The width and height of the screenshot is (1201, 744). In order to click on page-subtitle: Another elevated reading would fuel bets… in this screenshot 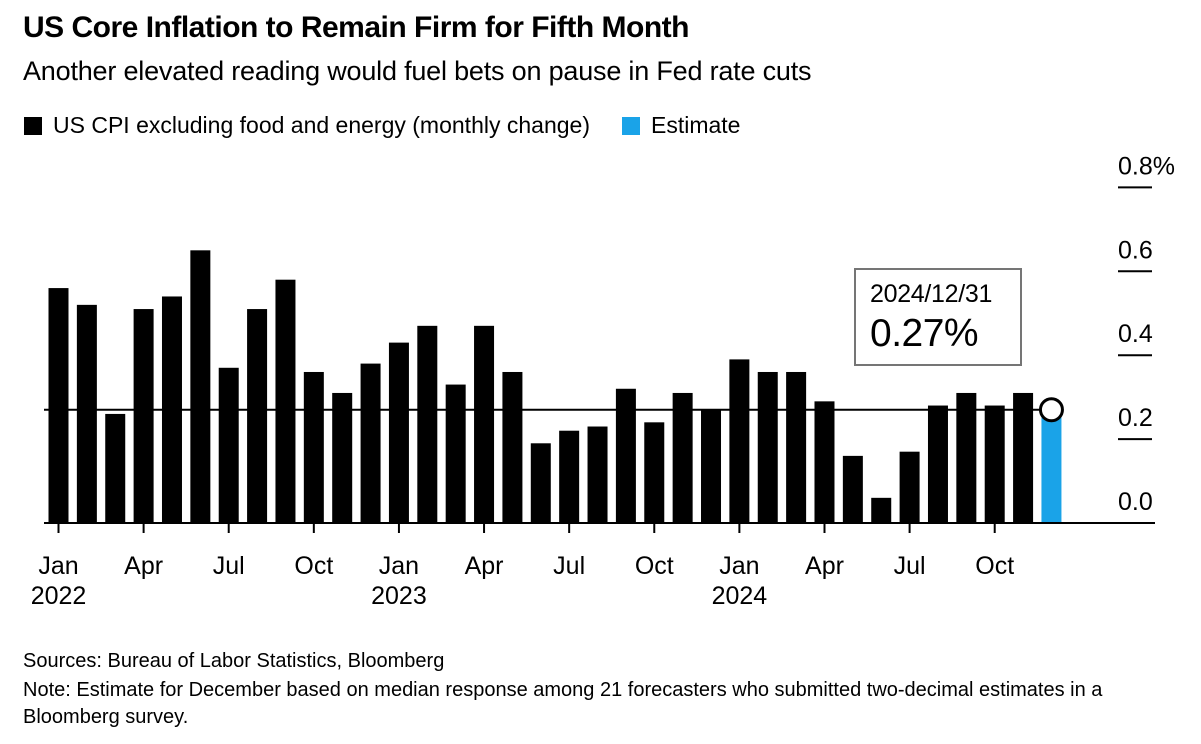, I will do `click(417, 71)`.